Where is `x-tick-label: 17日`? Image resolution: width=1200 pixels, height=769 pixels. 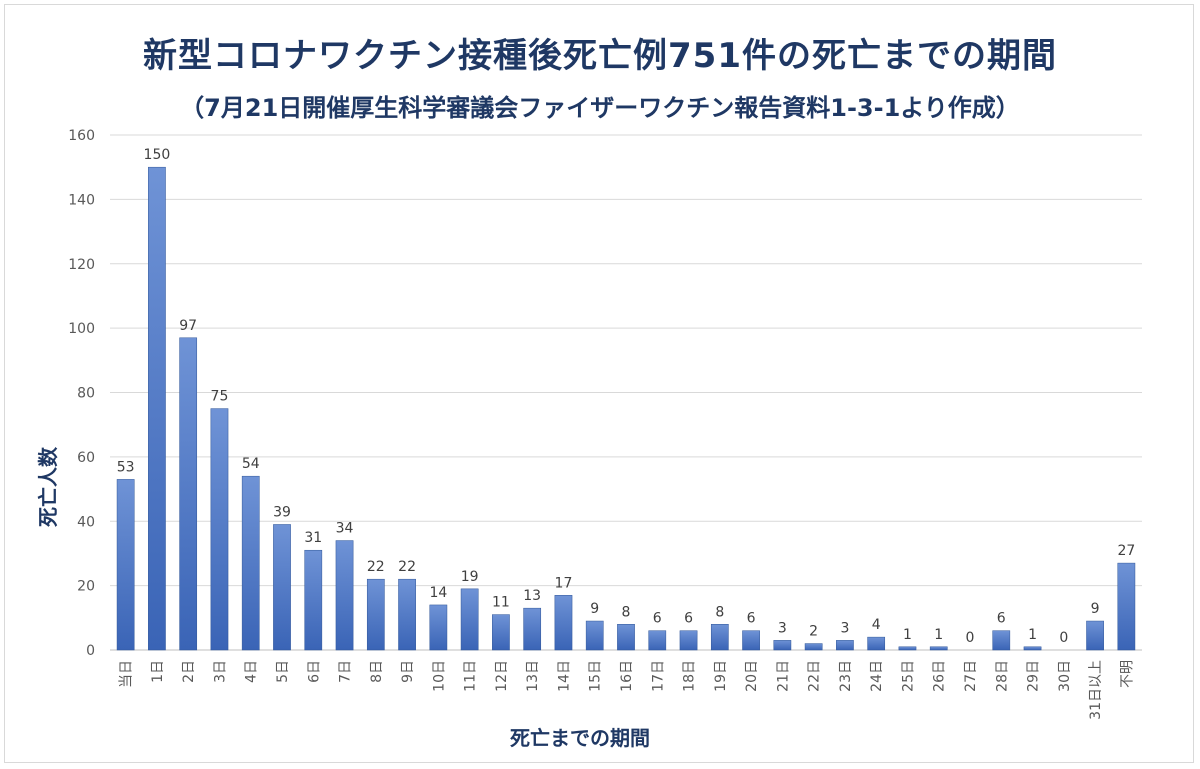 x-tick-label: 17日 is located at coordinates (658, 676).